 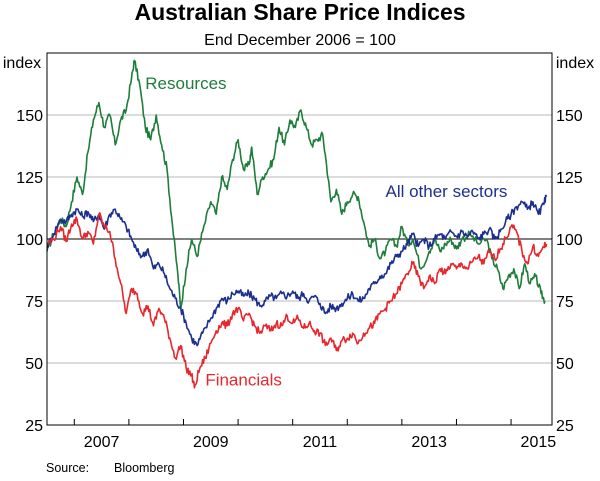 What do you see at coordinates (67, 468) in the screenshot?
I see `source-label: Source:` at bounding box center [67, 468].